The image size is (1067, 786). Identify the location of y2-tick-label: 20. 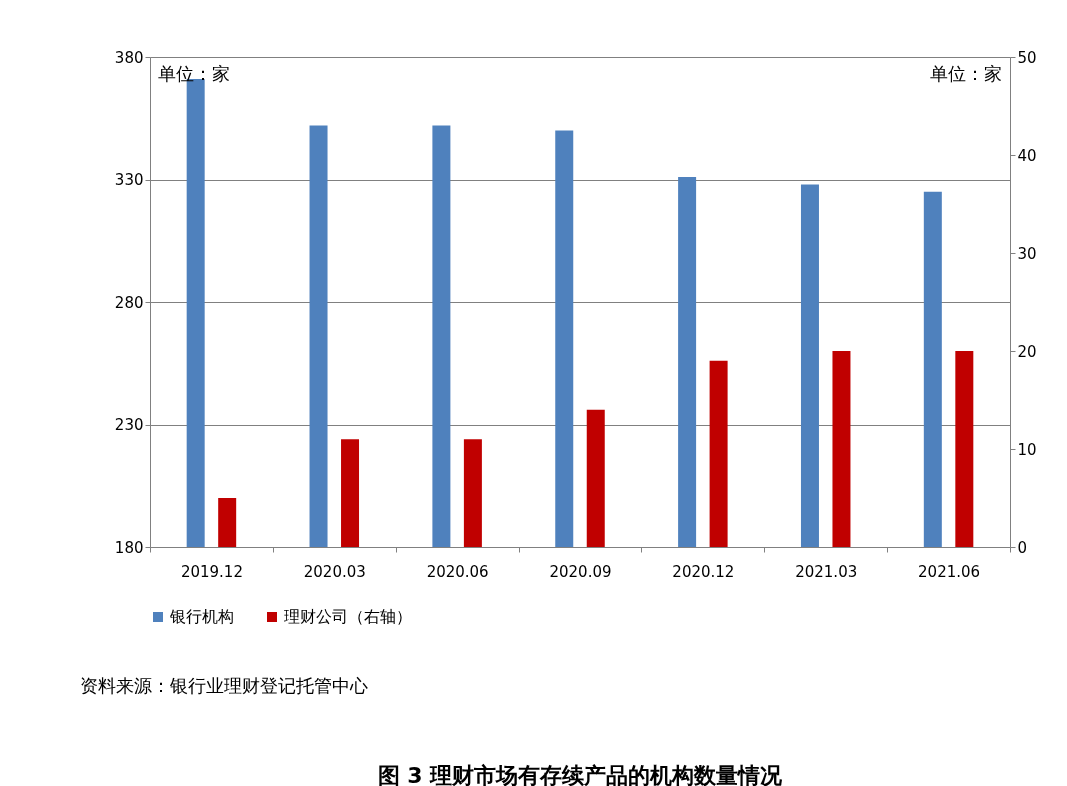
(1027, 351).